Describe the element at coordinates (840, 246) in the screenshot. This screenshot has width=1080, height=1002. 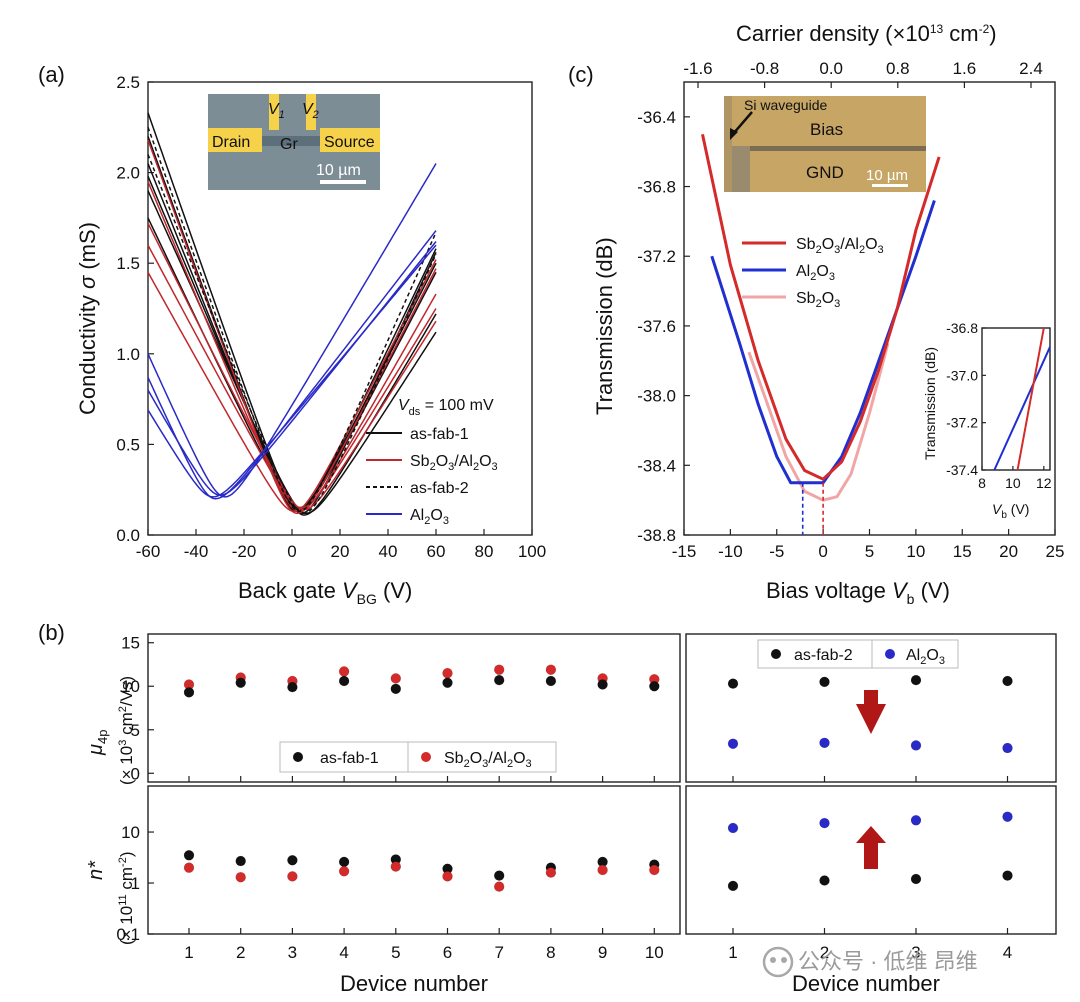
I see `legend-c-sb2o3-al2o3: Sb2O3/Al2O3` at that location.